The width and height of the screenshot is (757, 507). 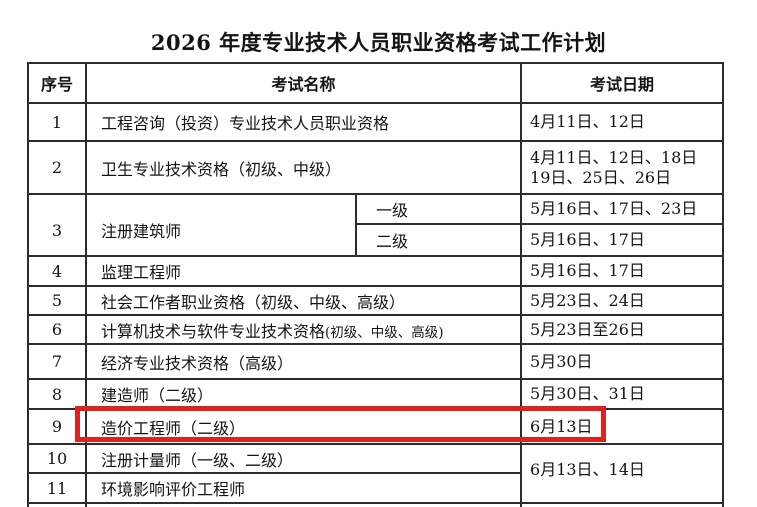 I want to click on row-index: 2, so click(x=57, y=167).